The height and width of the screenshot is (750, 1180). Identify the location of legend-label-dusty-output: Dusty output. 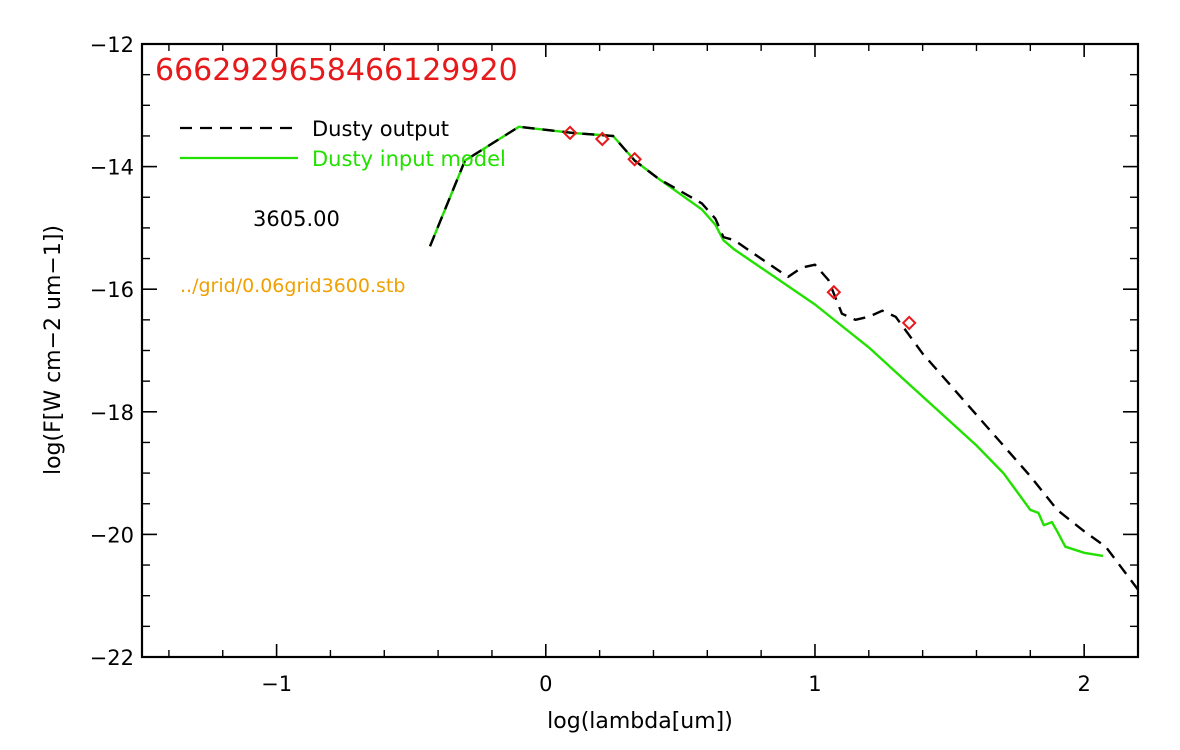
(380, 129).